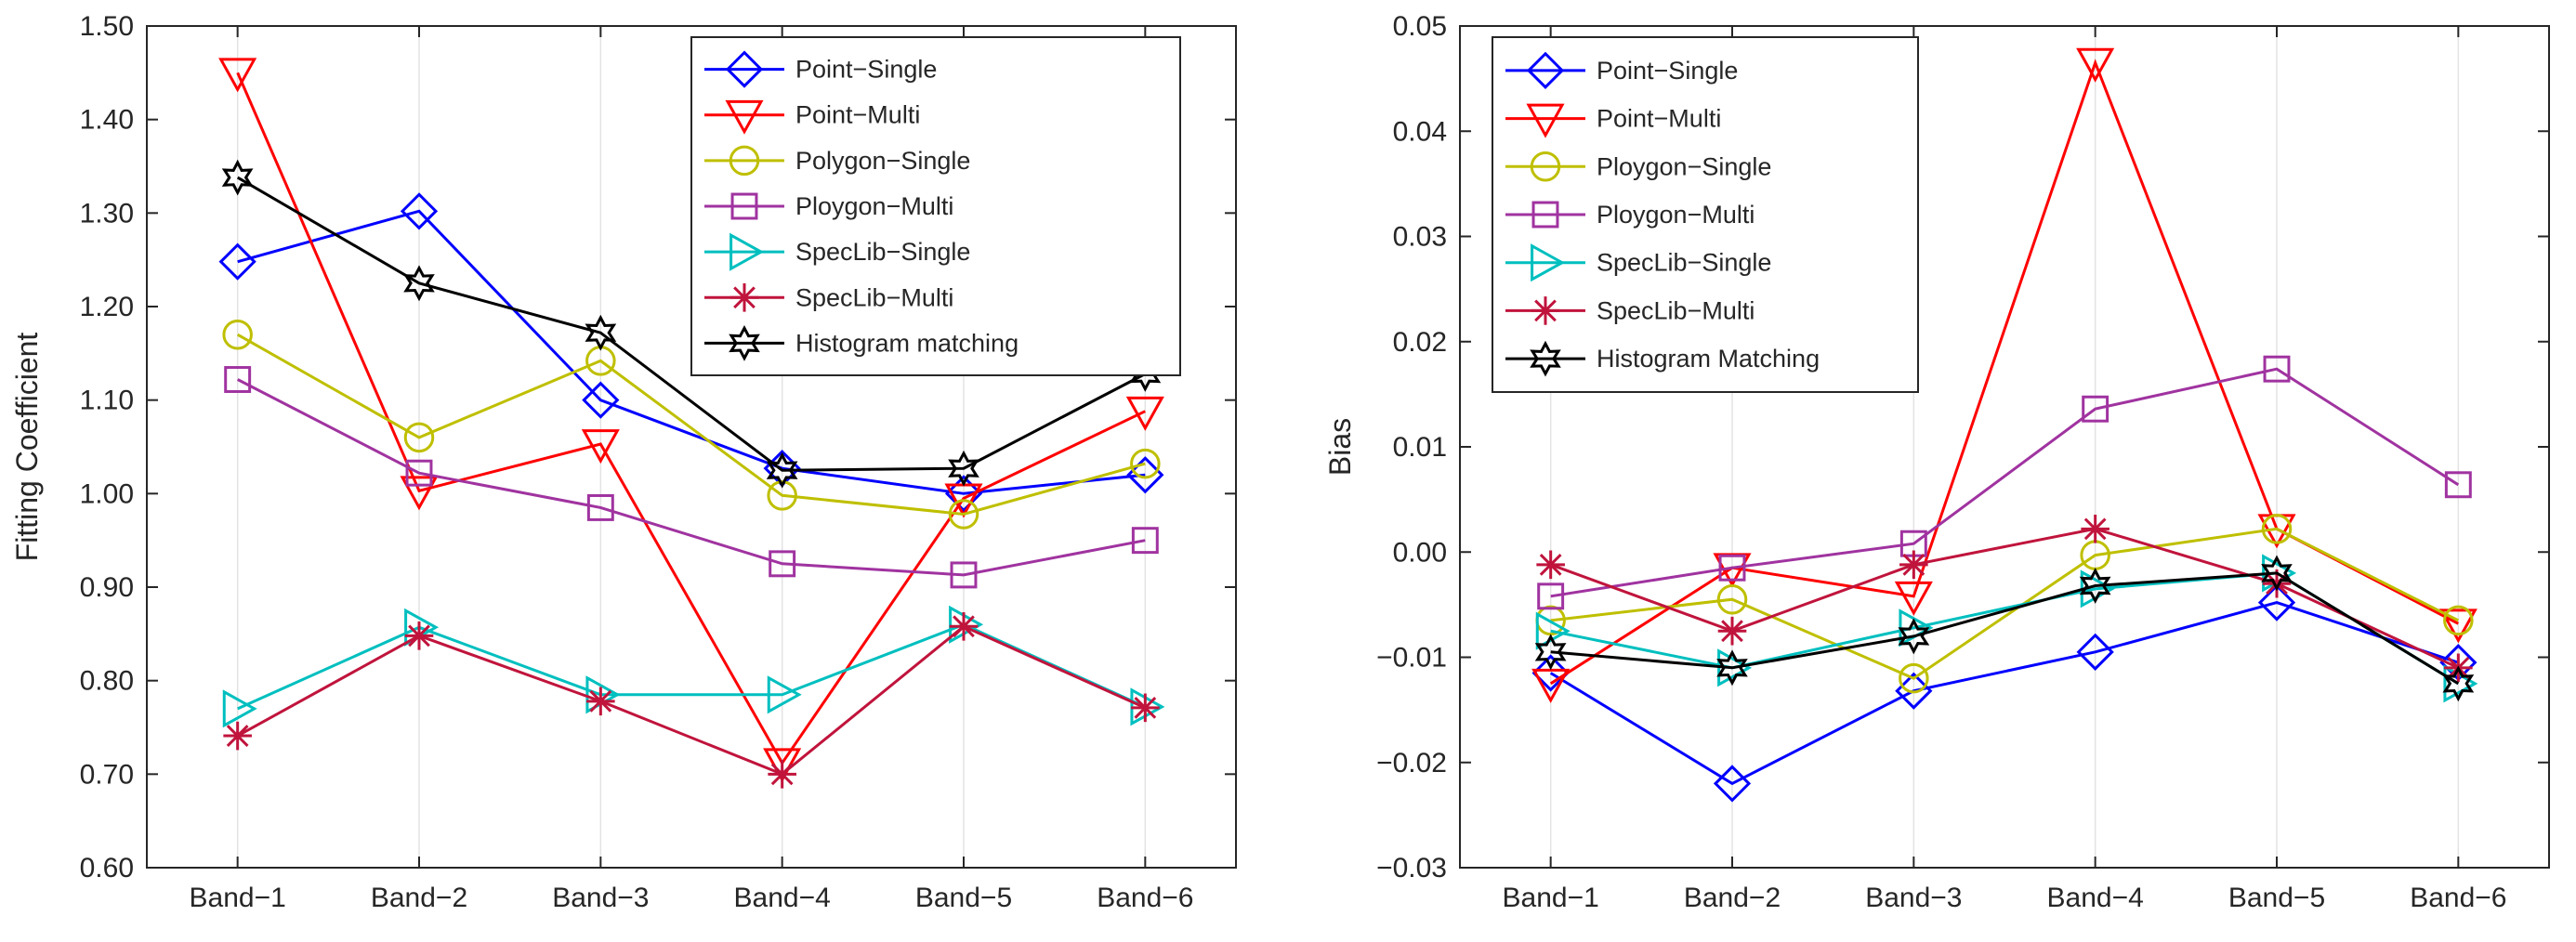  Describe the element at coordinates (107, 587) in the screenshot. I see `y-tick-label: 0.90` at that location.